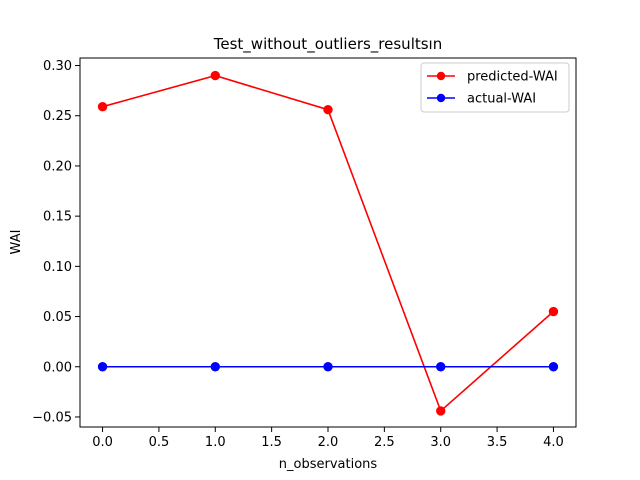 This screenshot has height=480, width=640. Describe the element at coordinates (57, 367) in the screenshot. I see `y-tick-label: 0.00` at that location.